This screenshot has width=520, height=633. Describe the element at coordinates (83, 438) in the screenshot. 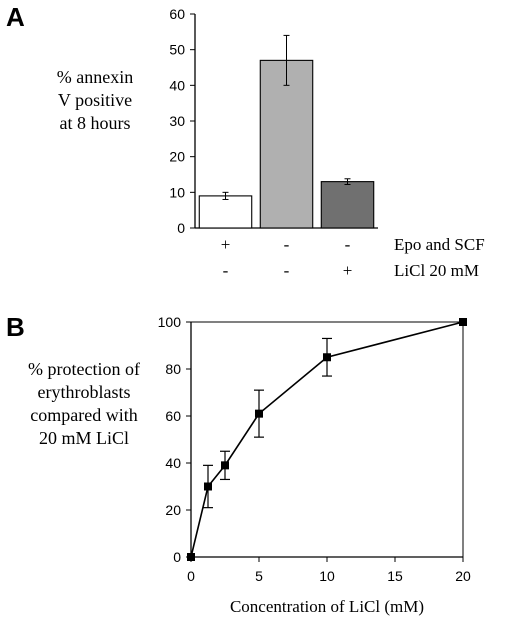

I see `panel-b-ylabel-line-4: 20 mM LiCl` at that location.